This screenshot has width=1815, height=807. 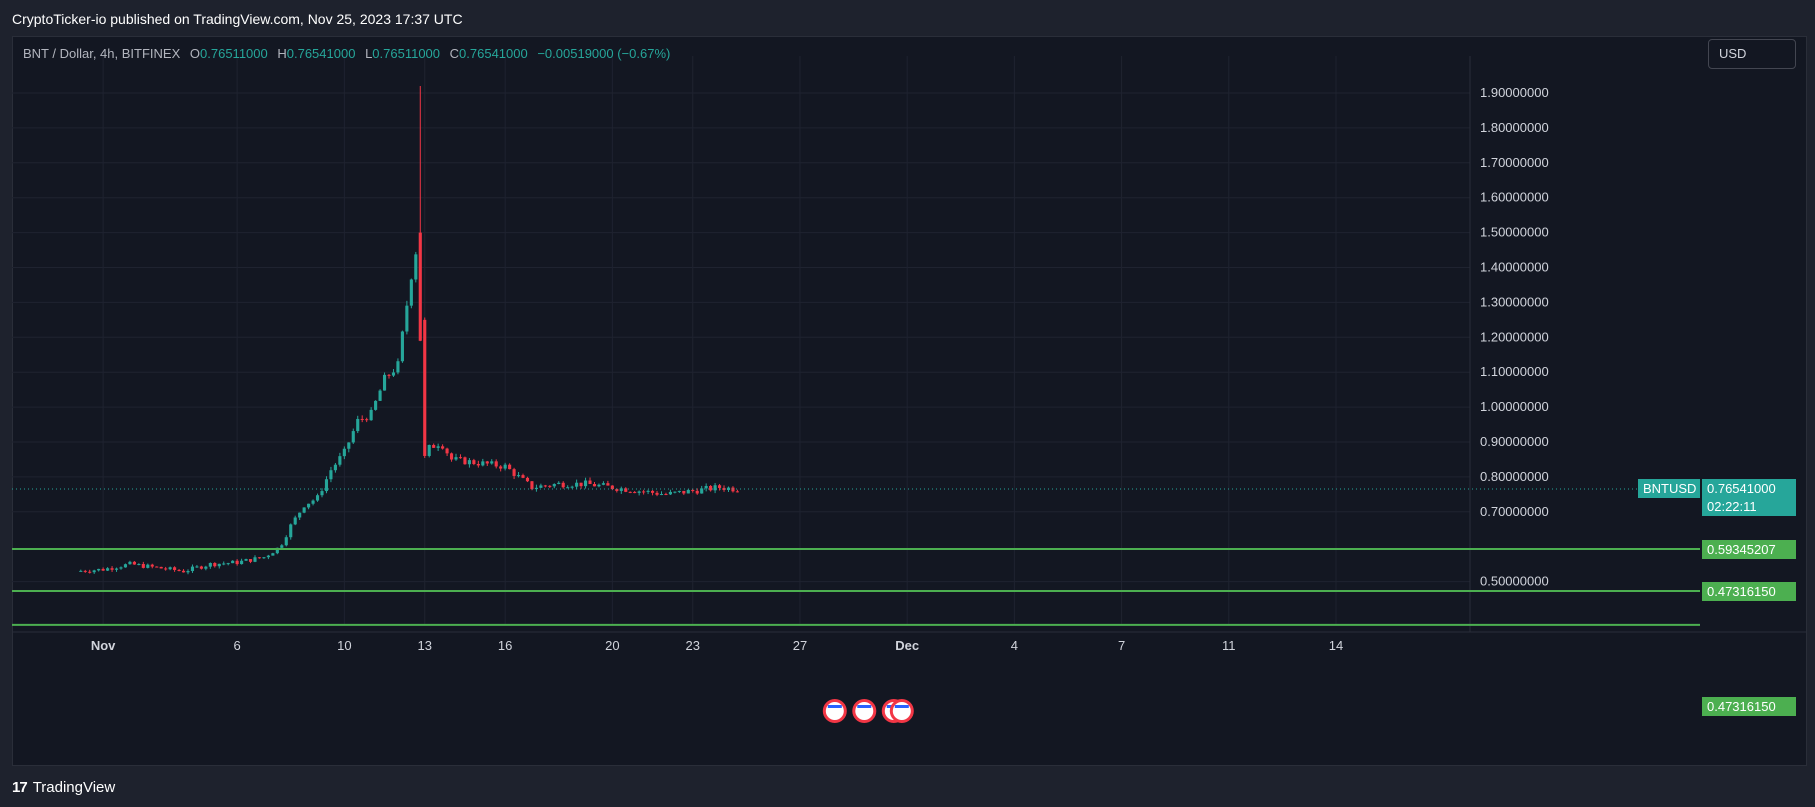 I want to click on x-tick-label: 14, so click(x=1336, y=645).